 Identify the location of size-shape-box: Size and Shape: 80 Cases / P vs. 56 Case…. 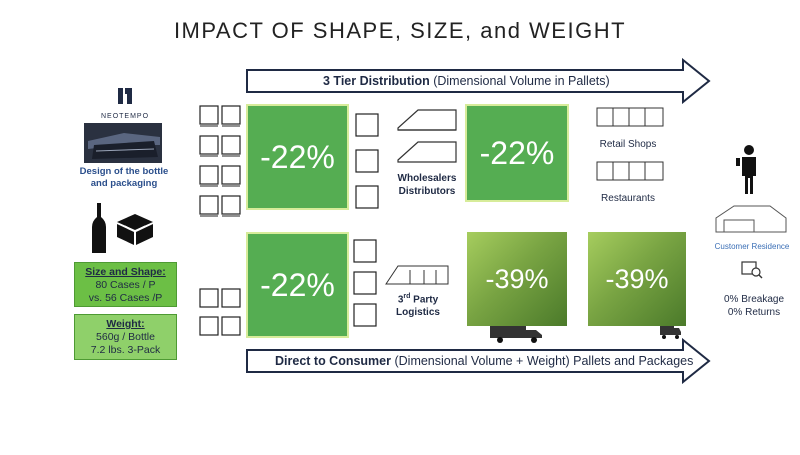
(125, 284).